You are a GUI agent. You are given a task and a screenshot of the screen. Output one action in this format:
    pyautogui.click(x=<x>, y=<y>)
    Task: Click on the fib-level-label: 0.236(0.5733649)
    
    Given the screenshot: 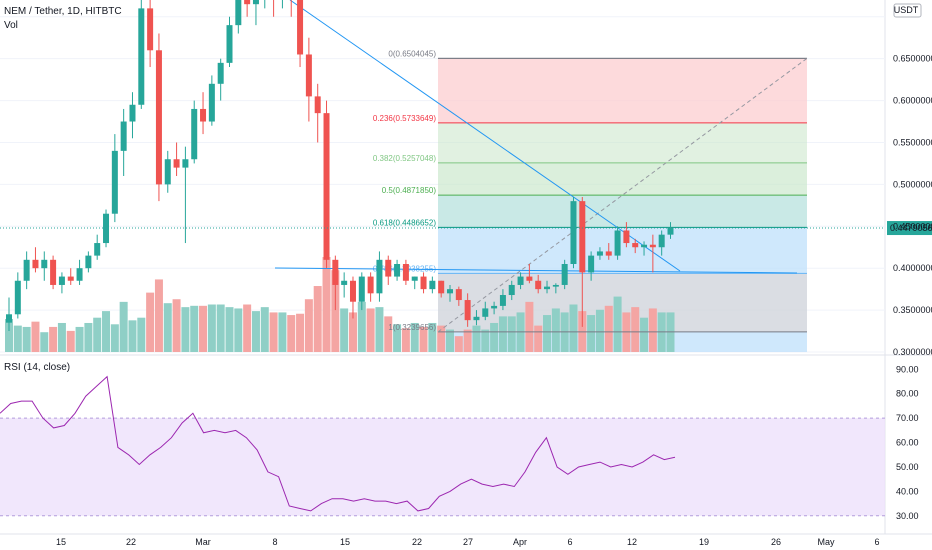 What is the action you would take?
    pyautogui.click(x=405, y=118)
    